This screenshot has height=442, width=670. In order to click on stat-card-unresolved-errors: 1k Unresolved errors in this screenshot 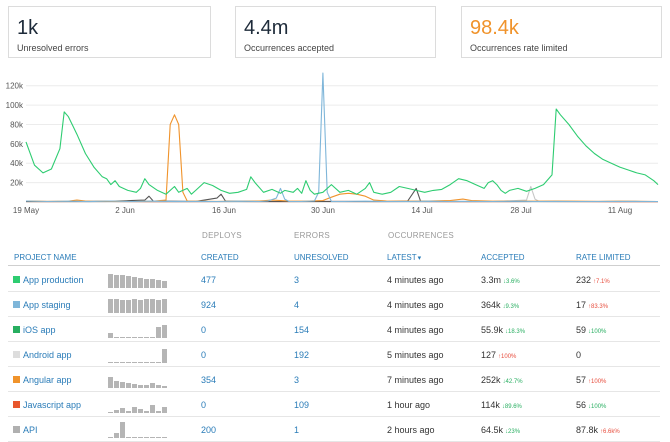, I will do `click(109, 32)`.